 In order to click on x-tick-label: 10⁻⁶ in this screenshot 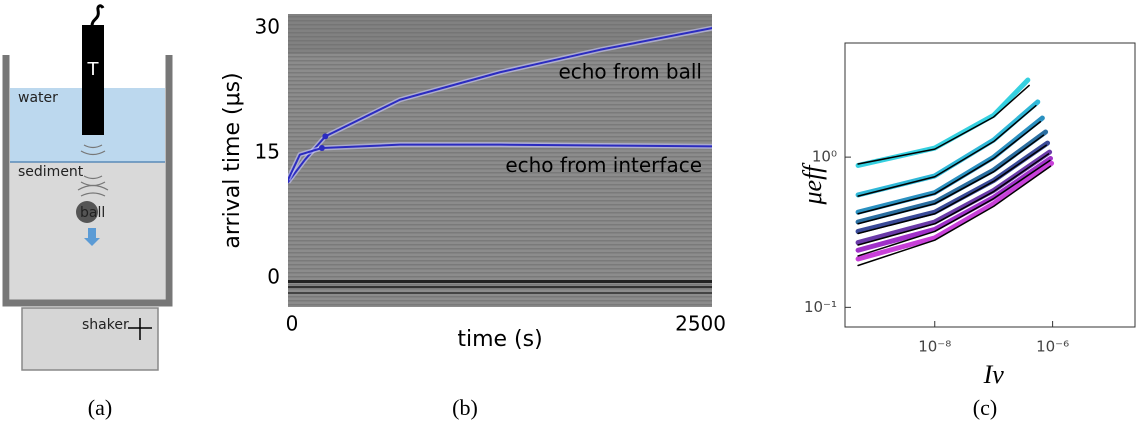, I will do `click(1052, 347)`.